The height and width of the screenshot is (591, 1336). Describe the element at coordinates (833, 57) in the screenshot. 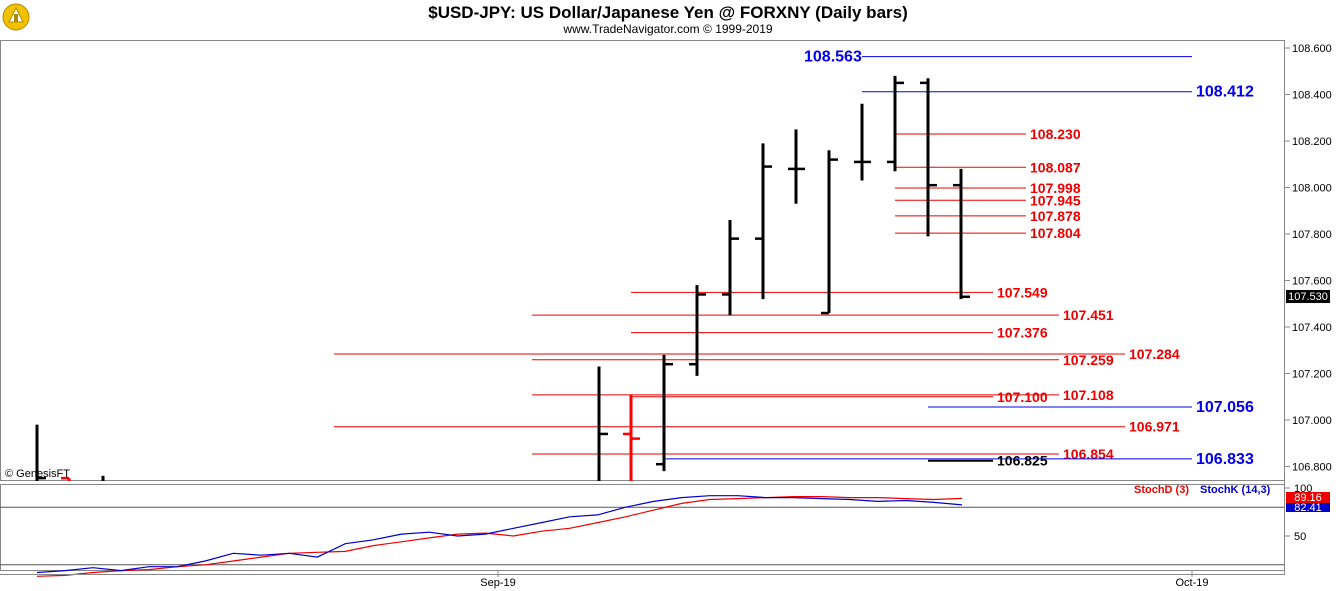

I see `level-label: 108.563` at that location.